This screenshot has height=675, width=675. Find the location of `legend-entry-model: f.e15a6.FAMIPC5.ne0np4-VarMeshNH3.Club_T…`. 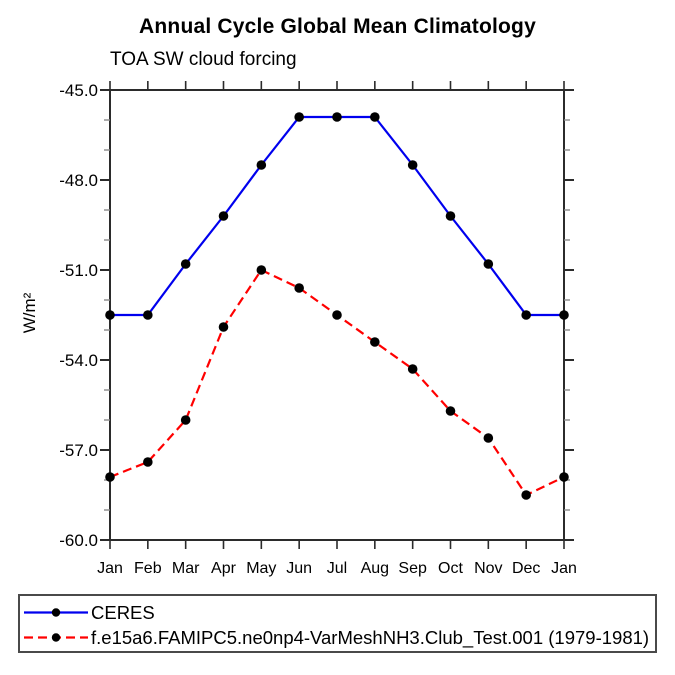

legend-entry-model: f.e15a6.FAMIPC5.ne0np4-VarMeshNH3.Club_T… is located at coordinates (339, 637).